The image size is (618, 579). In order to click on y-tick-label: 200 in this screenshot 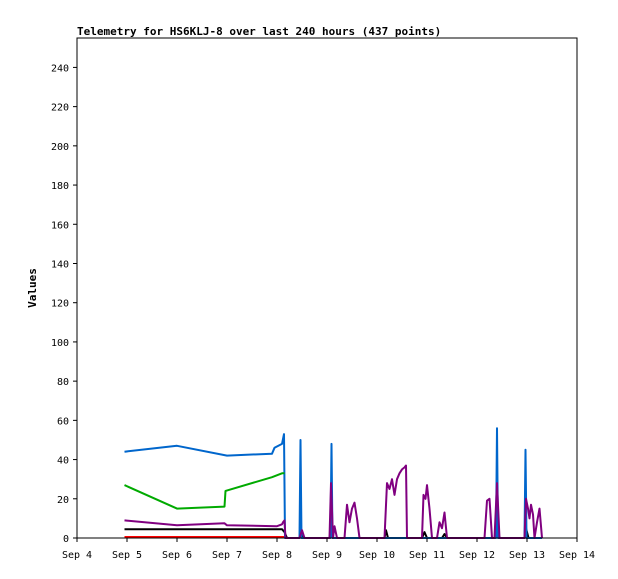, I will do `click(60, 147)`.